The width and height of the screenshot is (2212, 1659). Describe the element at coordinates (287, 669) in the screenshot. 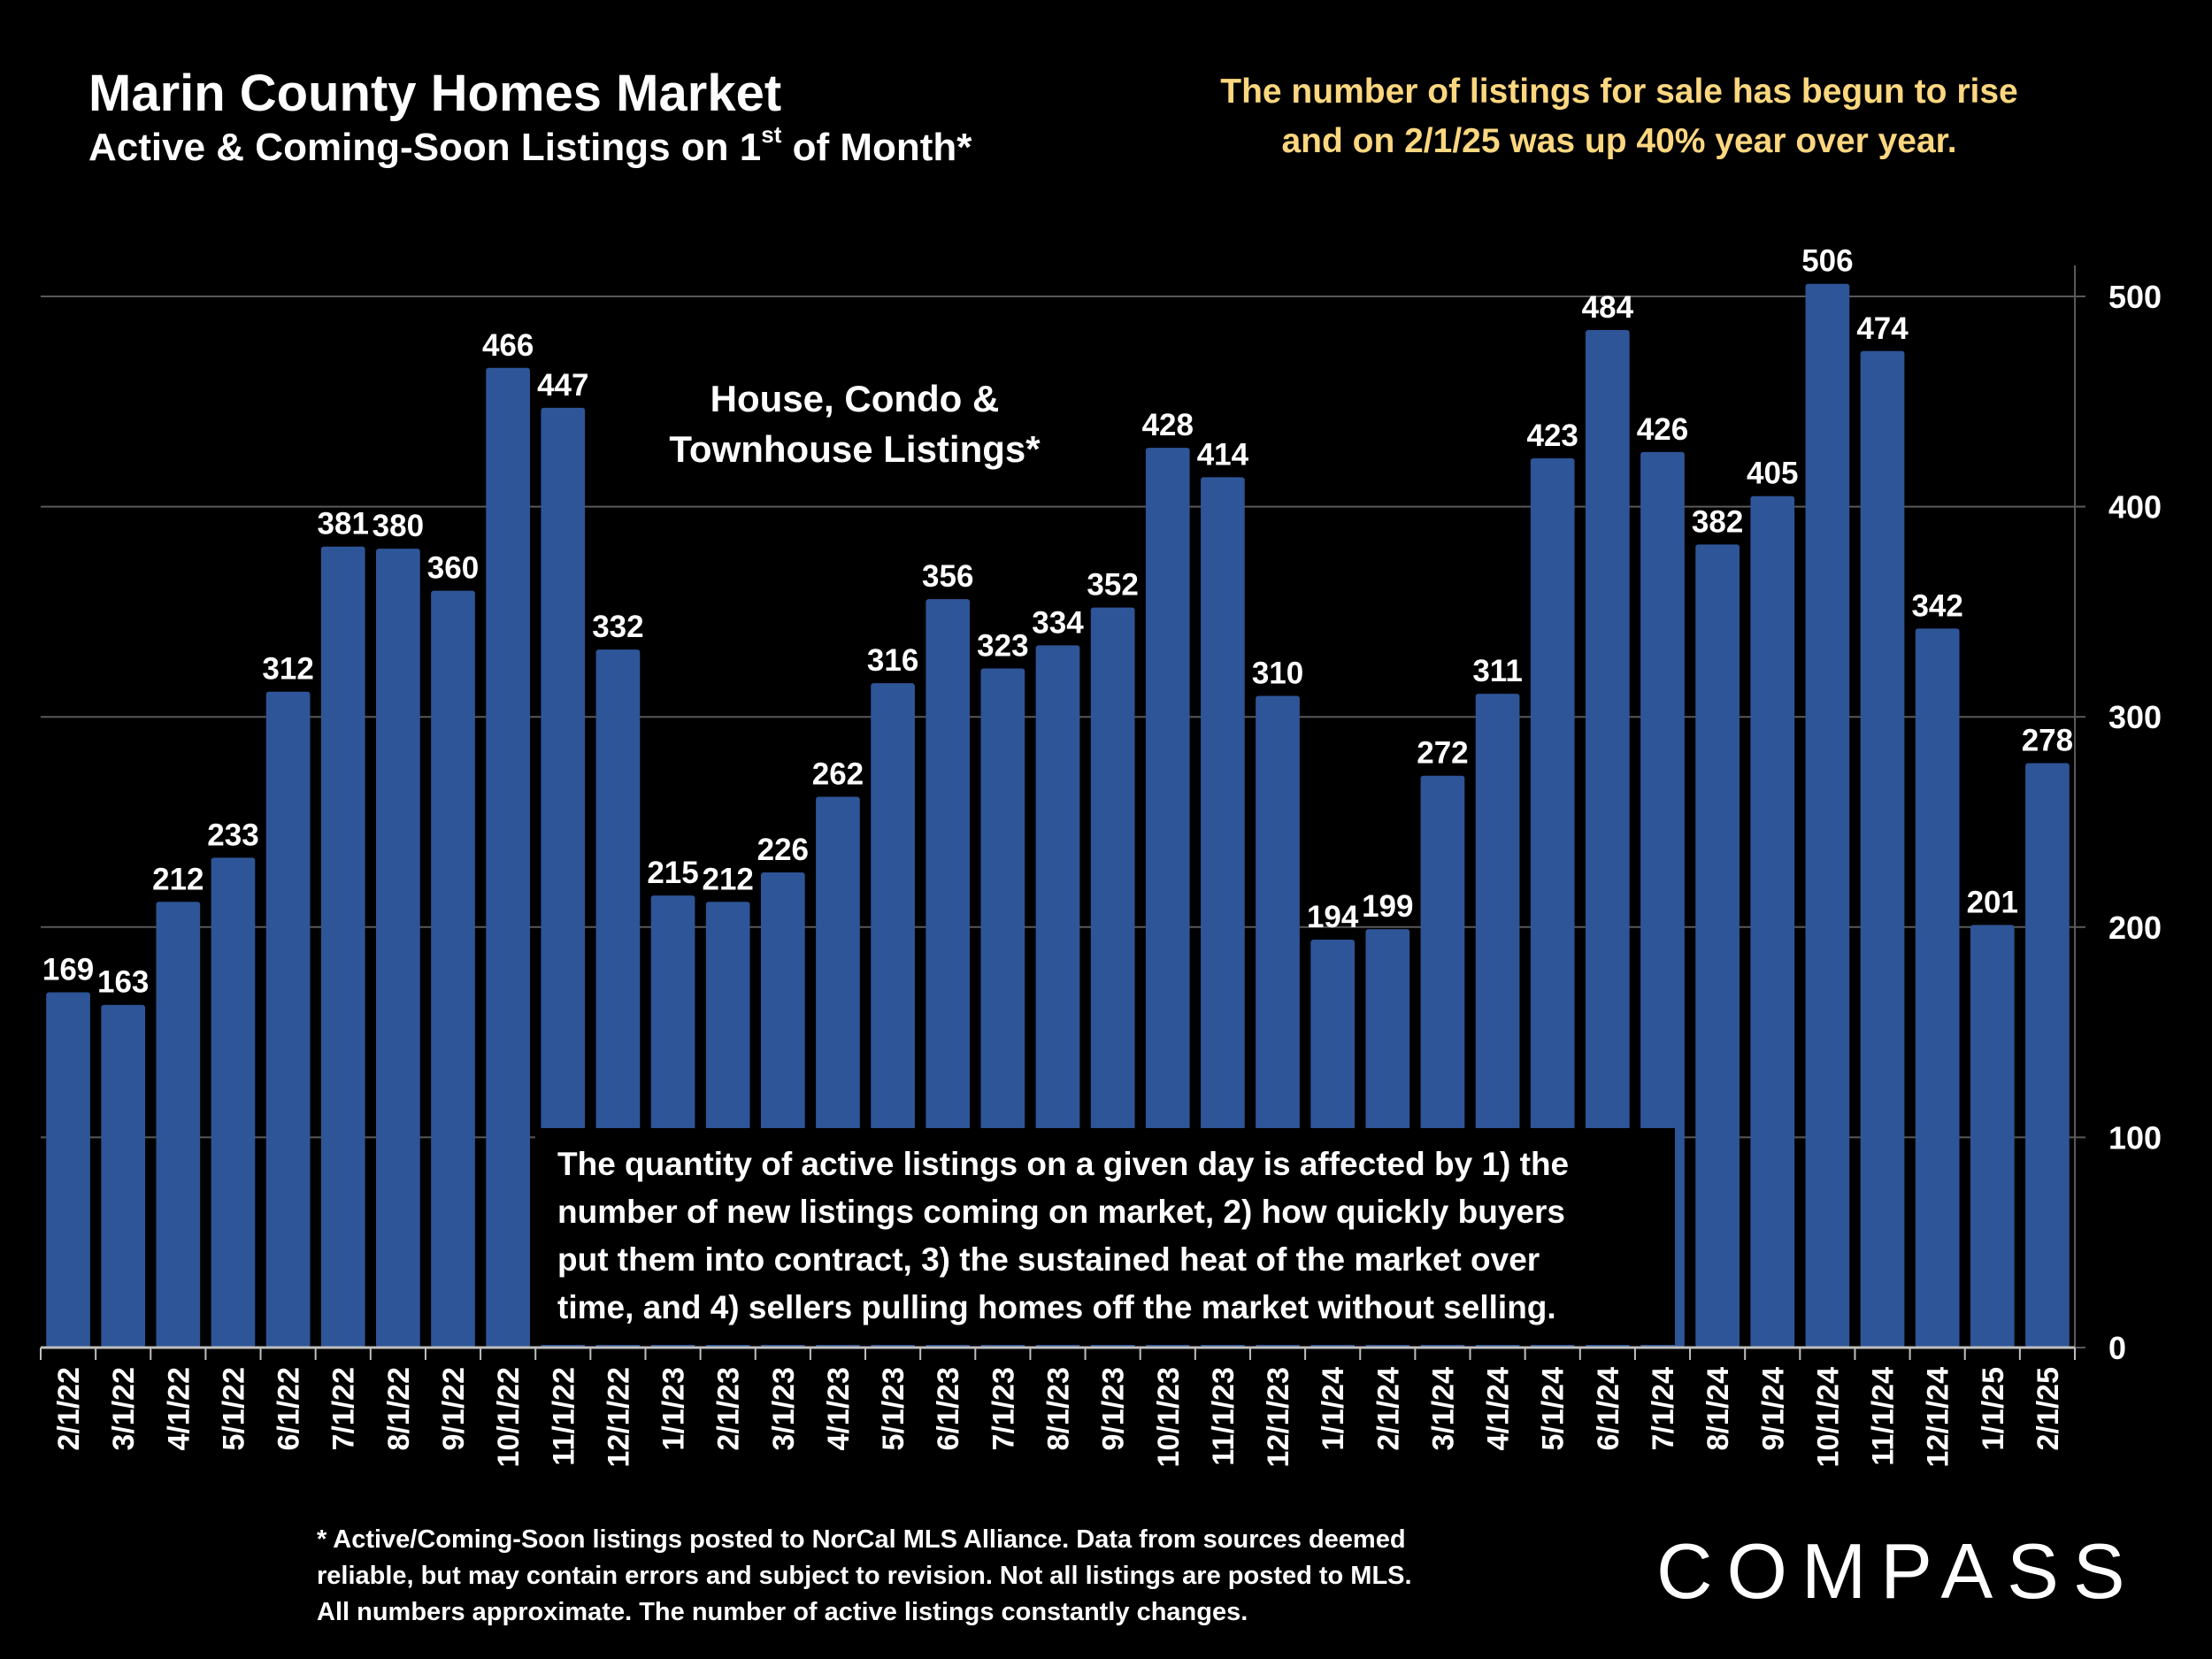

I see `bar-value-label: 312` at that location.